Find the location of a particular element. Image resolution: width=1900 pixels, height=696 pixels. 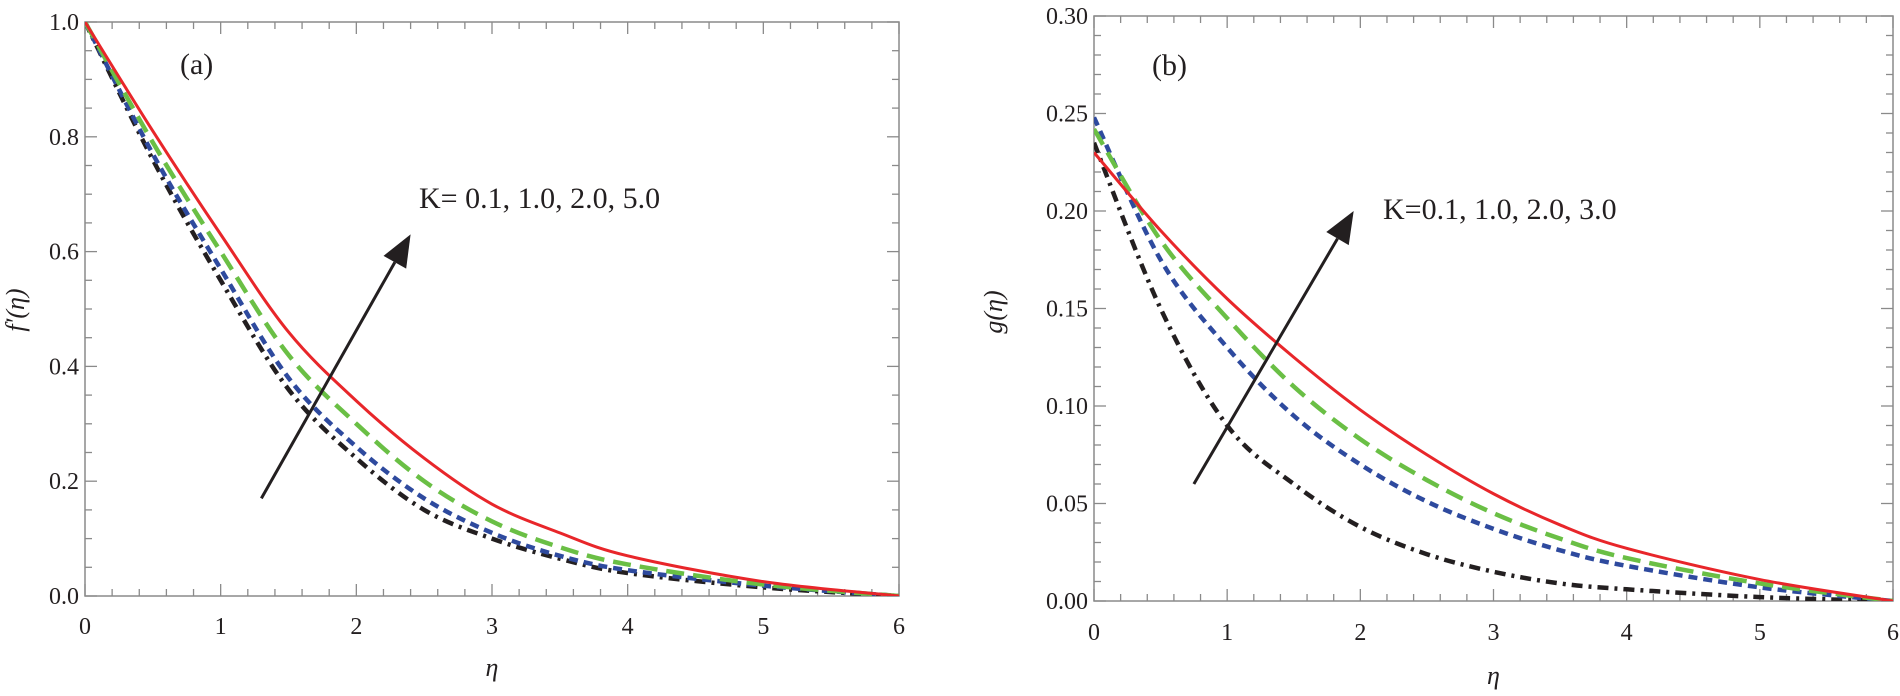

y-tick-label: 0.00 is located at coordinates (1067, 602).